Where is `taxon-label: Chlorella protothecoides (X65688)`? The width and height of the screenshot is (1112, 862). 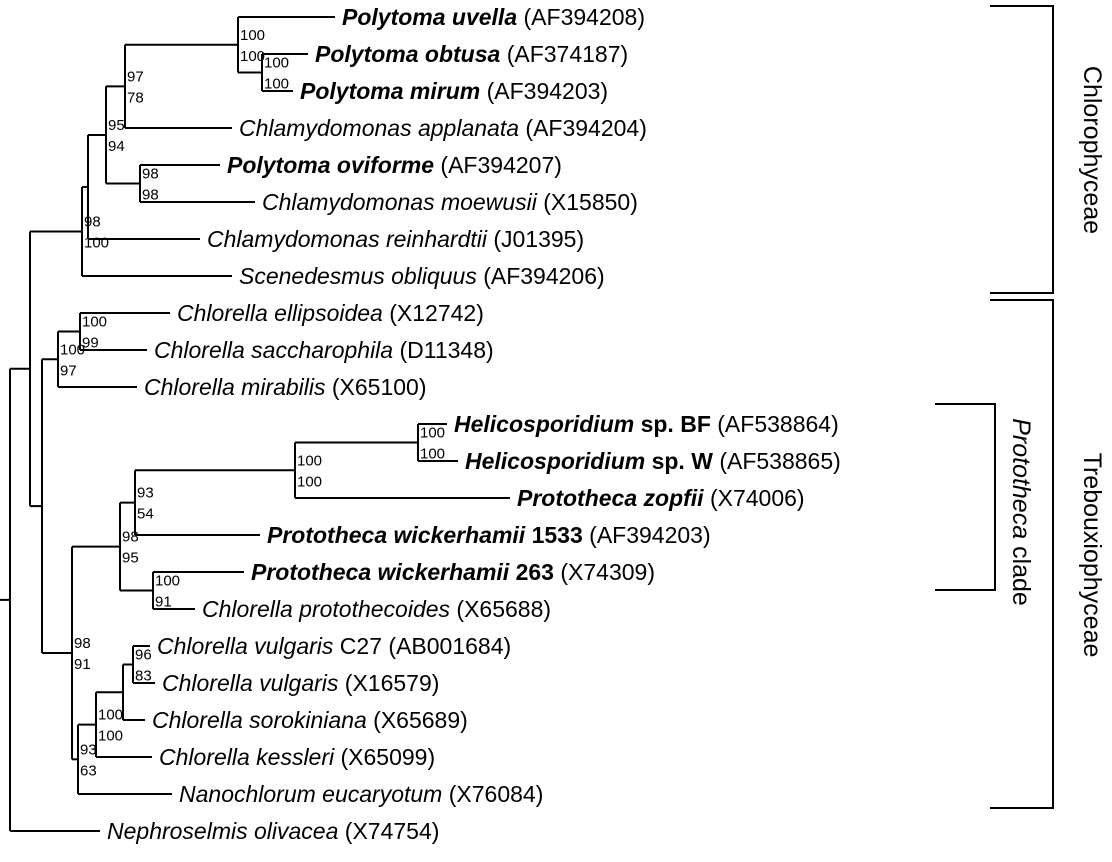 taxon-label: Chlorella protothecoides (X65688) is located at coordinates (376, 609).